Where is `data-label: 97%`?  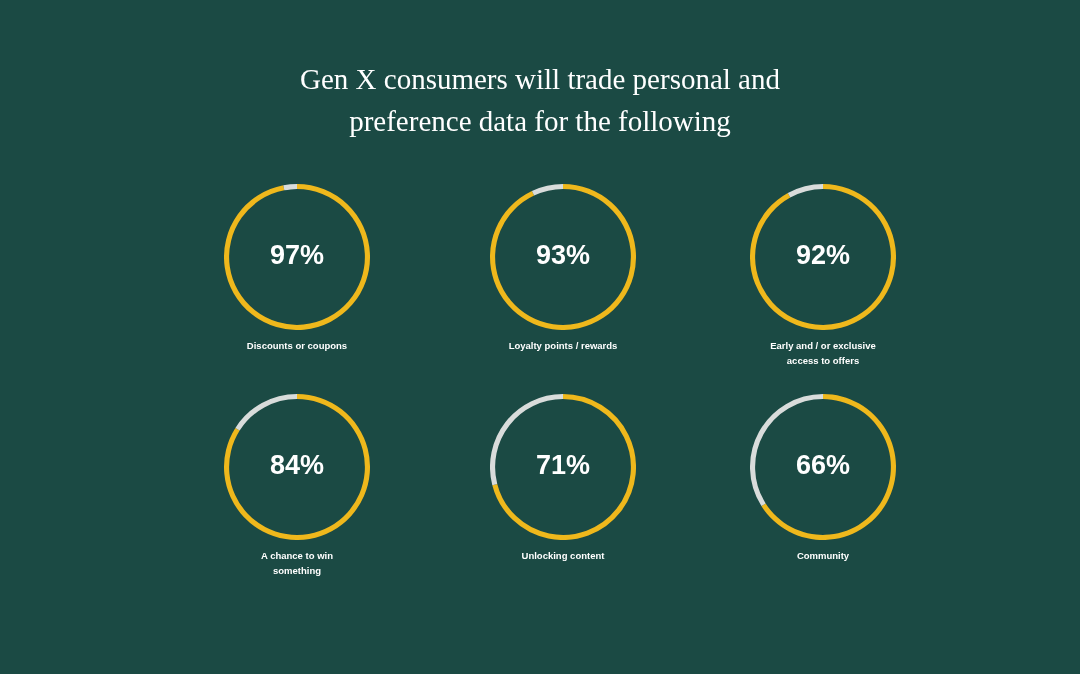 data-label: 97% is located at coordinates (297, 255).